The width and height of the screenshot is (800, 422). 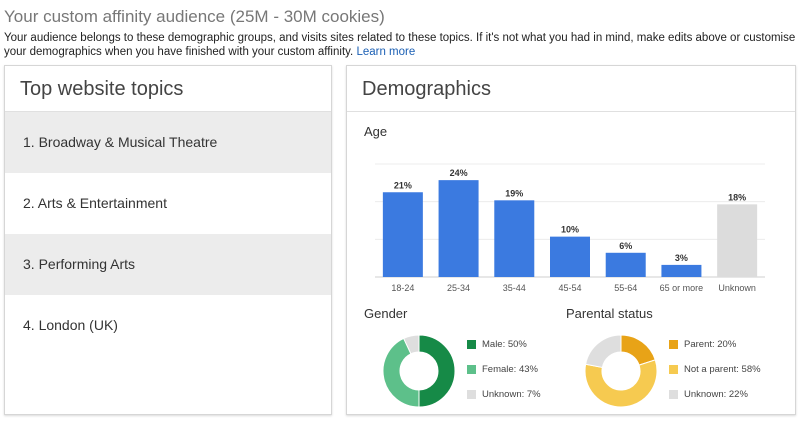 What do you see at coordinates (681, 258) in the screenshot?
I see `age-bar-value-label: 3%` at bounding box center [681, 258].